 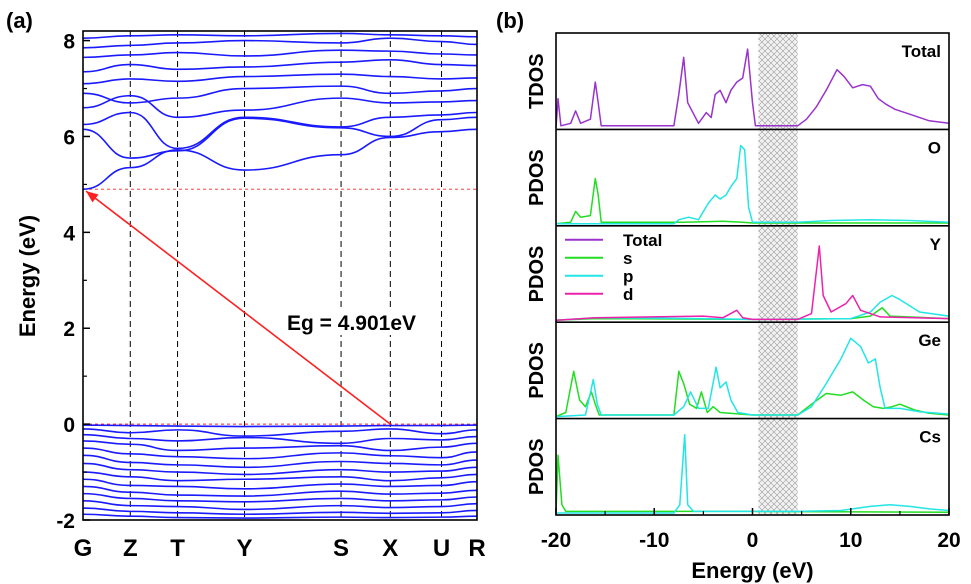 What do you see at coordinates (130, 548) in the screenshot?
I see `kpoint-label: Z` at bounding box center [130, 548].